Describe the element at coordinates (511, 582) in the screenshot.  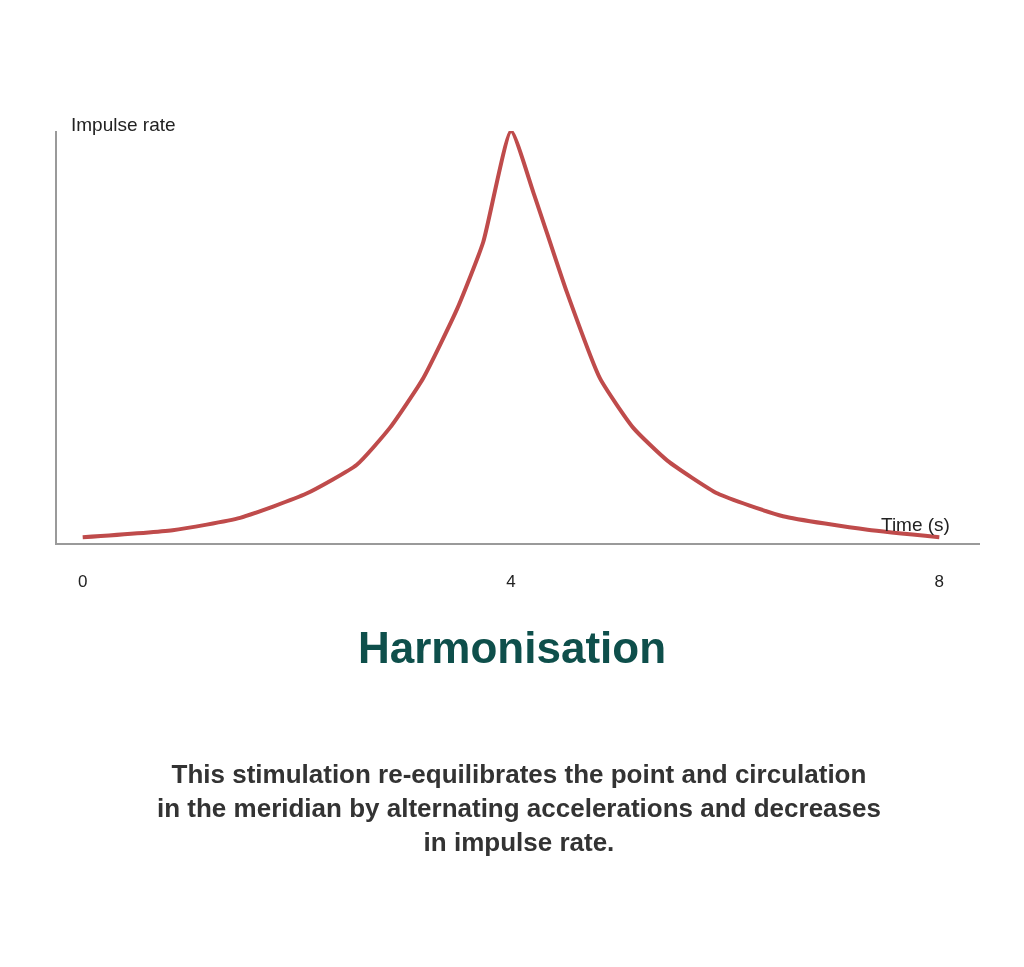
I see `x-tick-label: 4` at that location.